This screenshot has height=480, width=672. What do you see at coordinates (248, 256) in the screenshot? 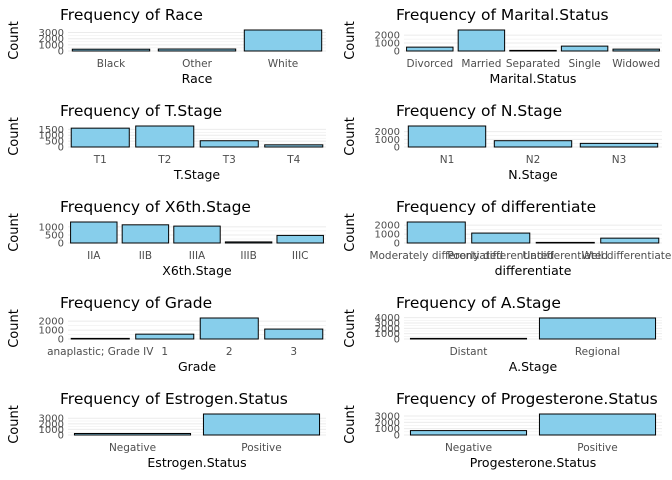
I see `x-tick-label: IIIB` at bounding box center [248, 256].